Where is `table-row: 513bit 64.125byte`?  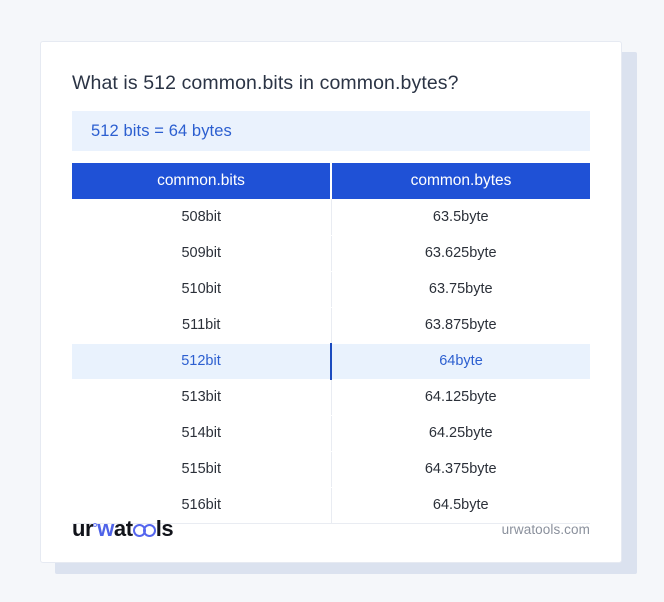
table-row: 513bit 64.125byte is located at coordinates (331, 397).